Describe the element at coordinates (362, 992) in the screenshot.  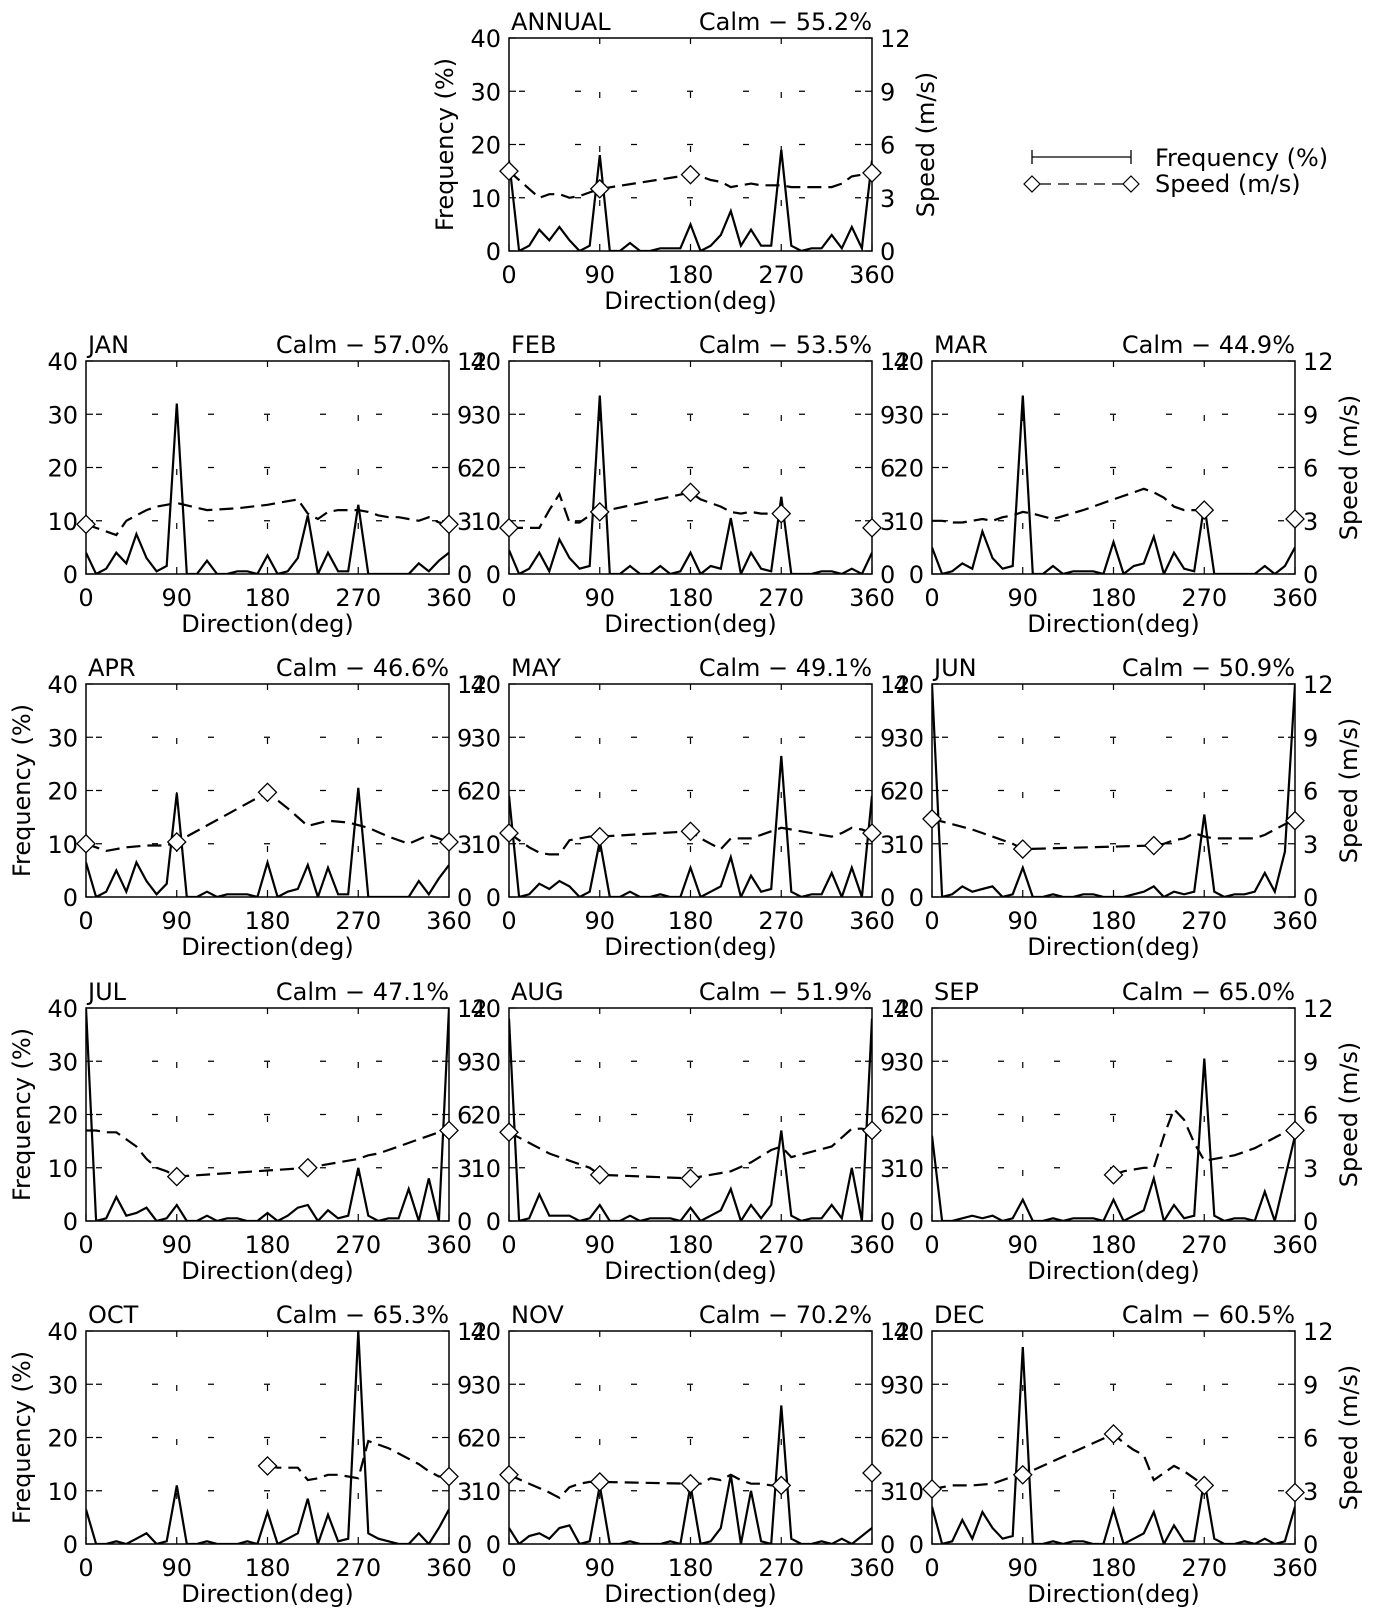
I see `calm-label: Calm − 47.1%` at that location.